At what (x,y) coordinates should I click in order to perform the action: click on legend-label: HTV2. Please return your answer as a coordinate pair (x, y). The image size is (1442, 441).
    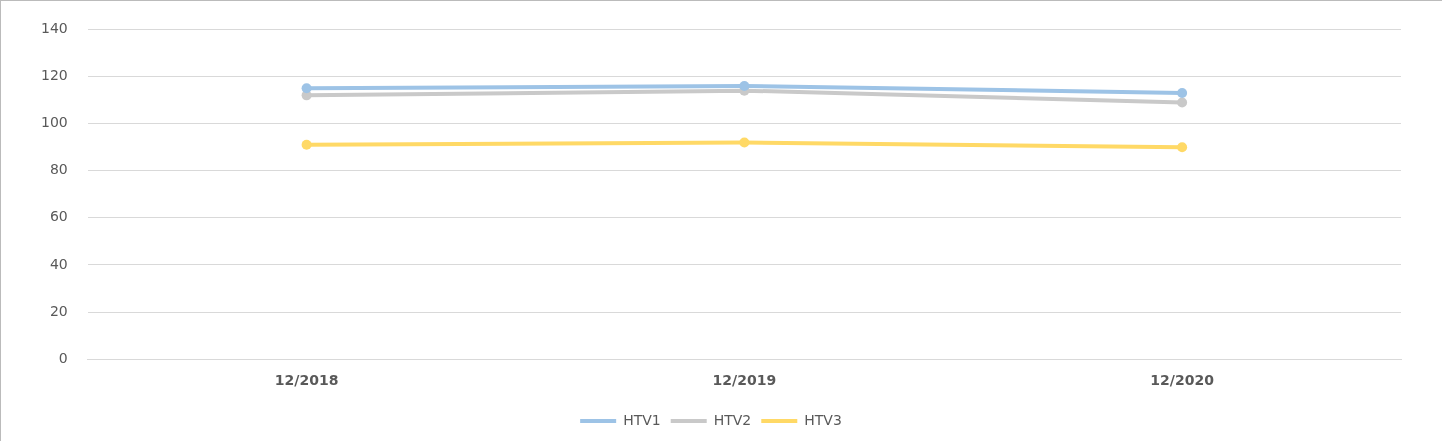
    Looking at the image, I should click on (732, 419).